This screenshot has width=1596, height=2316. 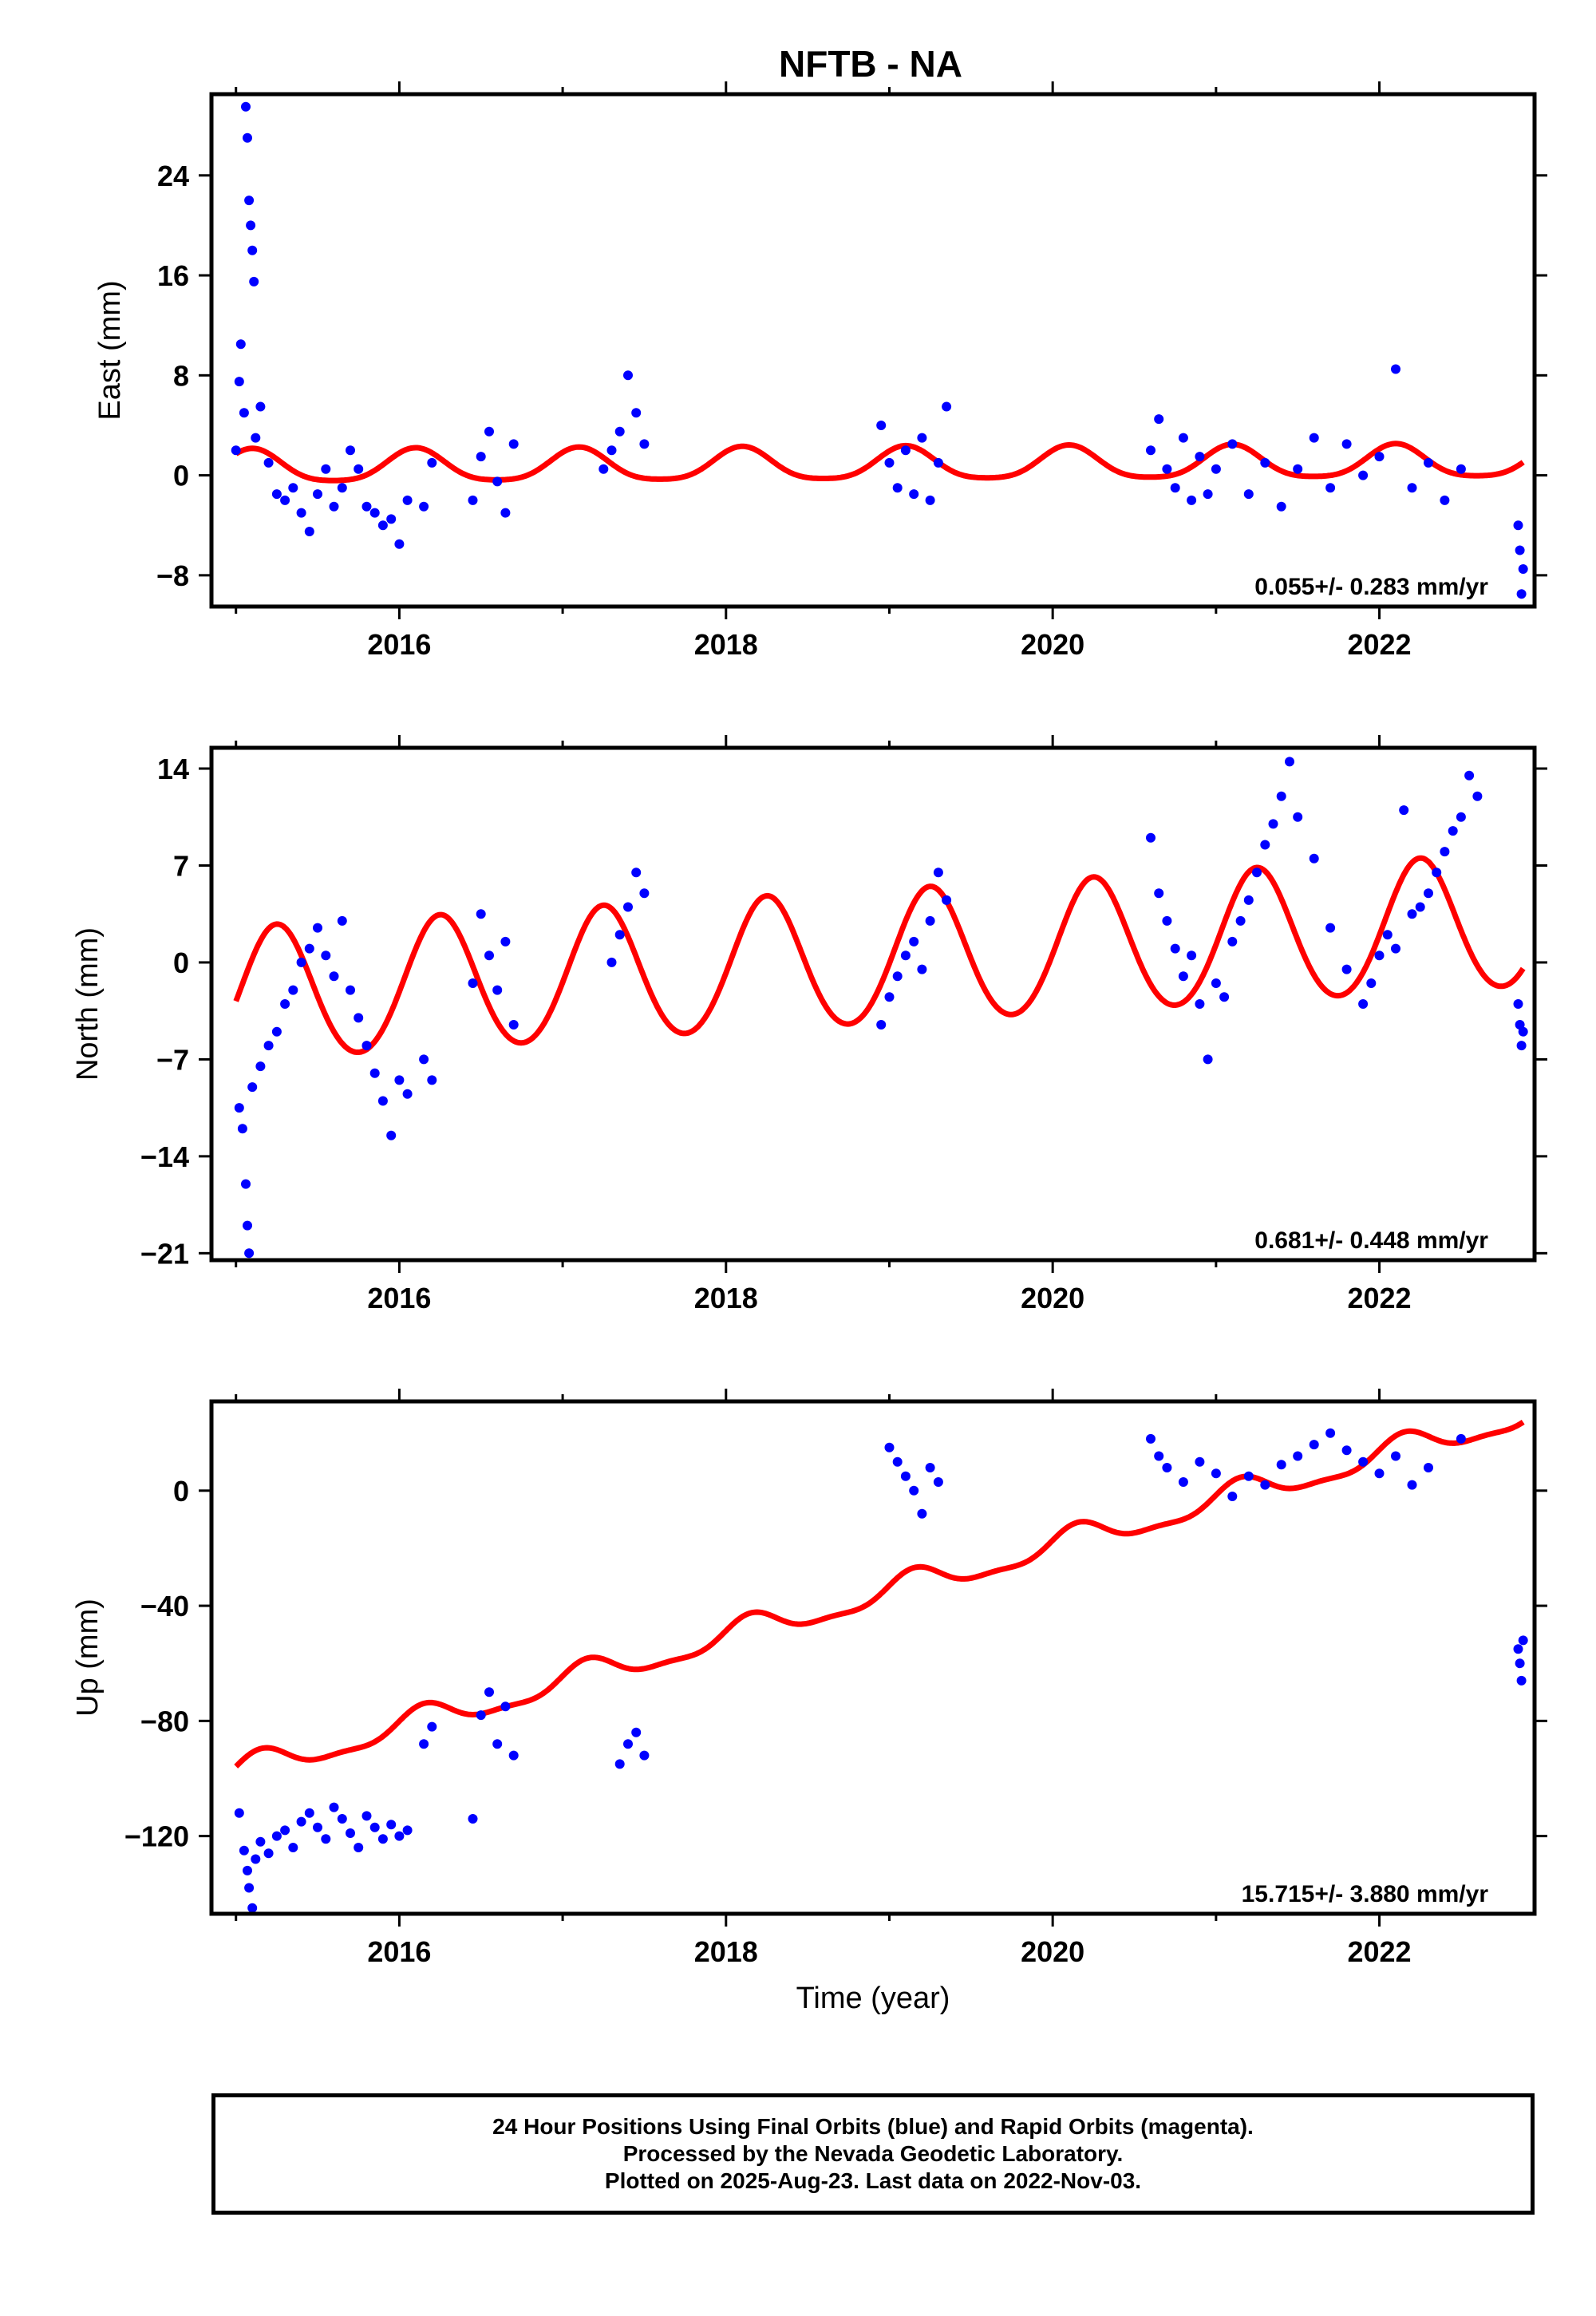 I want to click on north-y-tick-label: −7, so click(x=172, y=1059).